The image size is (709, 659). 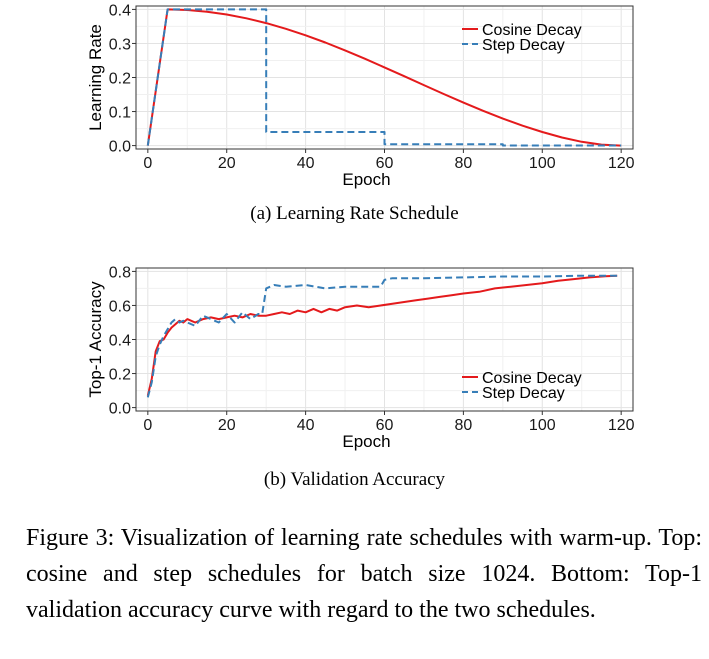 I want to click on y-axis-label: Top-1 Accuracy, so click(x=95, y=339).